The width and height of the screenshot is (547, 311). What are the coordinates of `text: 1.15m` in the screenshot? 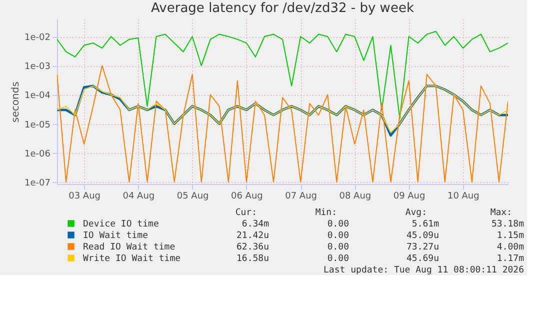 It's located at (510, 236).